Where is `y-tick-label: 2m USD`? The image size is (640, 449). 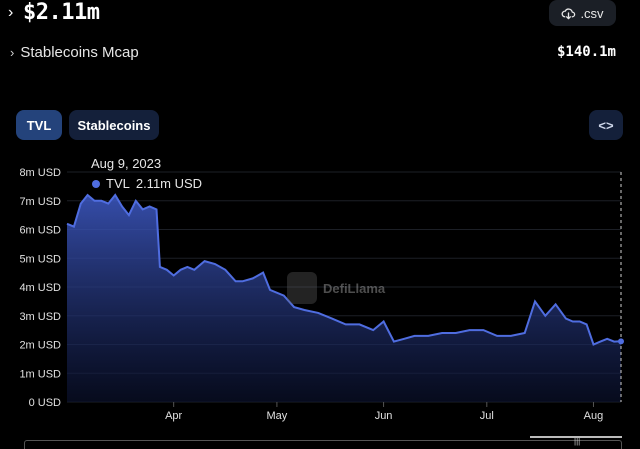 y-tick-label: 2m USD is located at coordinates (40, 346).